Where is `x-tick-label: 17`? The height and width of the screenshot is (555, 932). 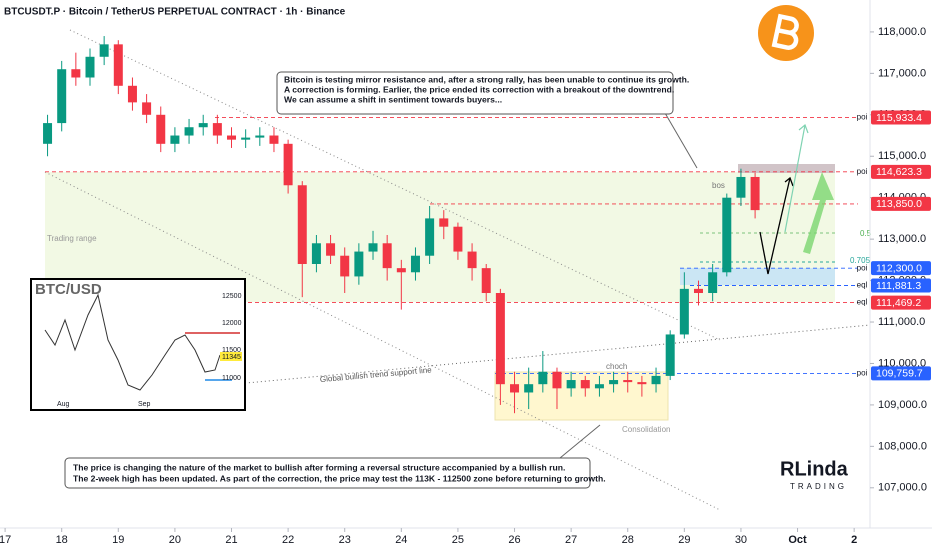
x-tick-label: 17 is located at coordinates (5, 540).